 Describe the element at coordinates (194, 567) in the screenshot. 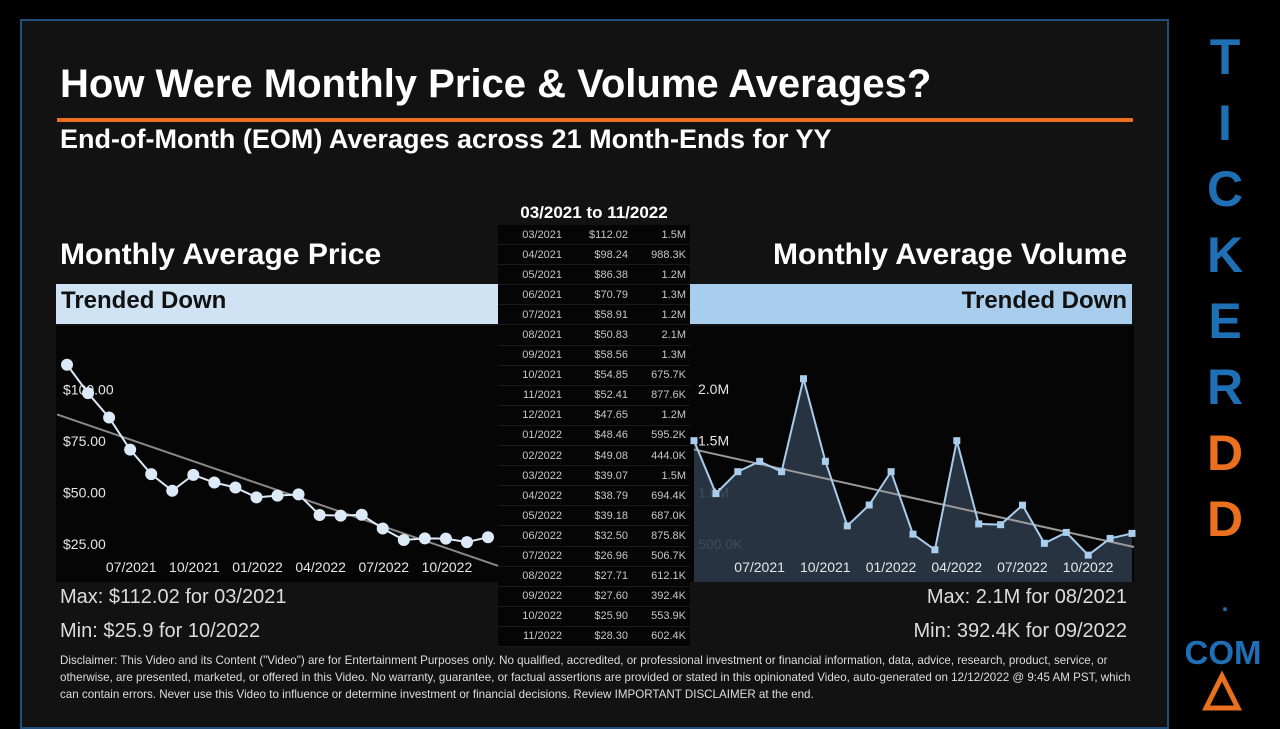

I see `price-x-tick: 10/2021` at that location.